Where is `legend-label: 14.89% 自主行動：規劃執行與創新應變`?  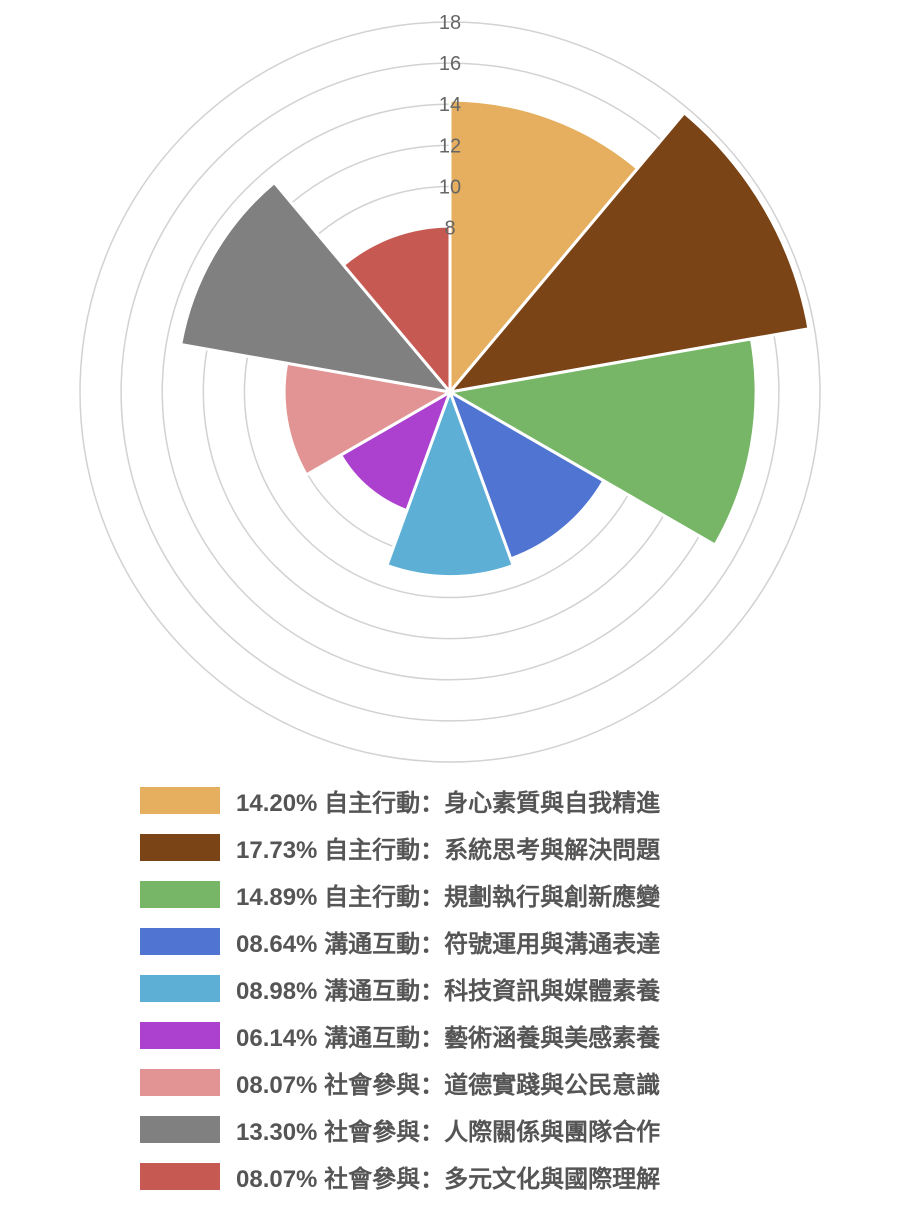 legend-label: 14.89% 自主行動：規劃執行與創新應變 is located at coordinates (448, 897).